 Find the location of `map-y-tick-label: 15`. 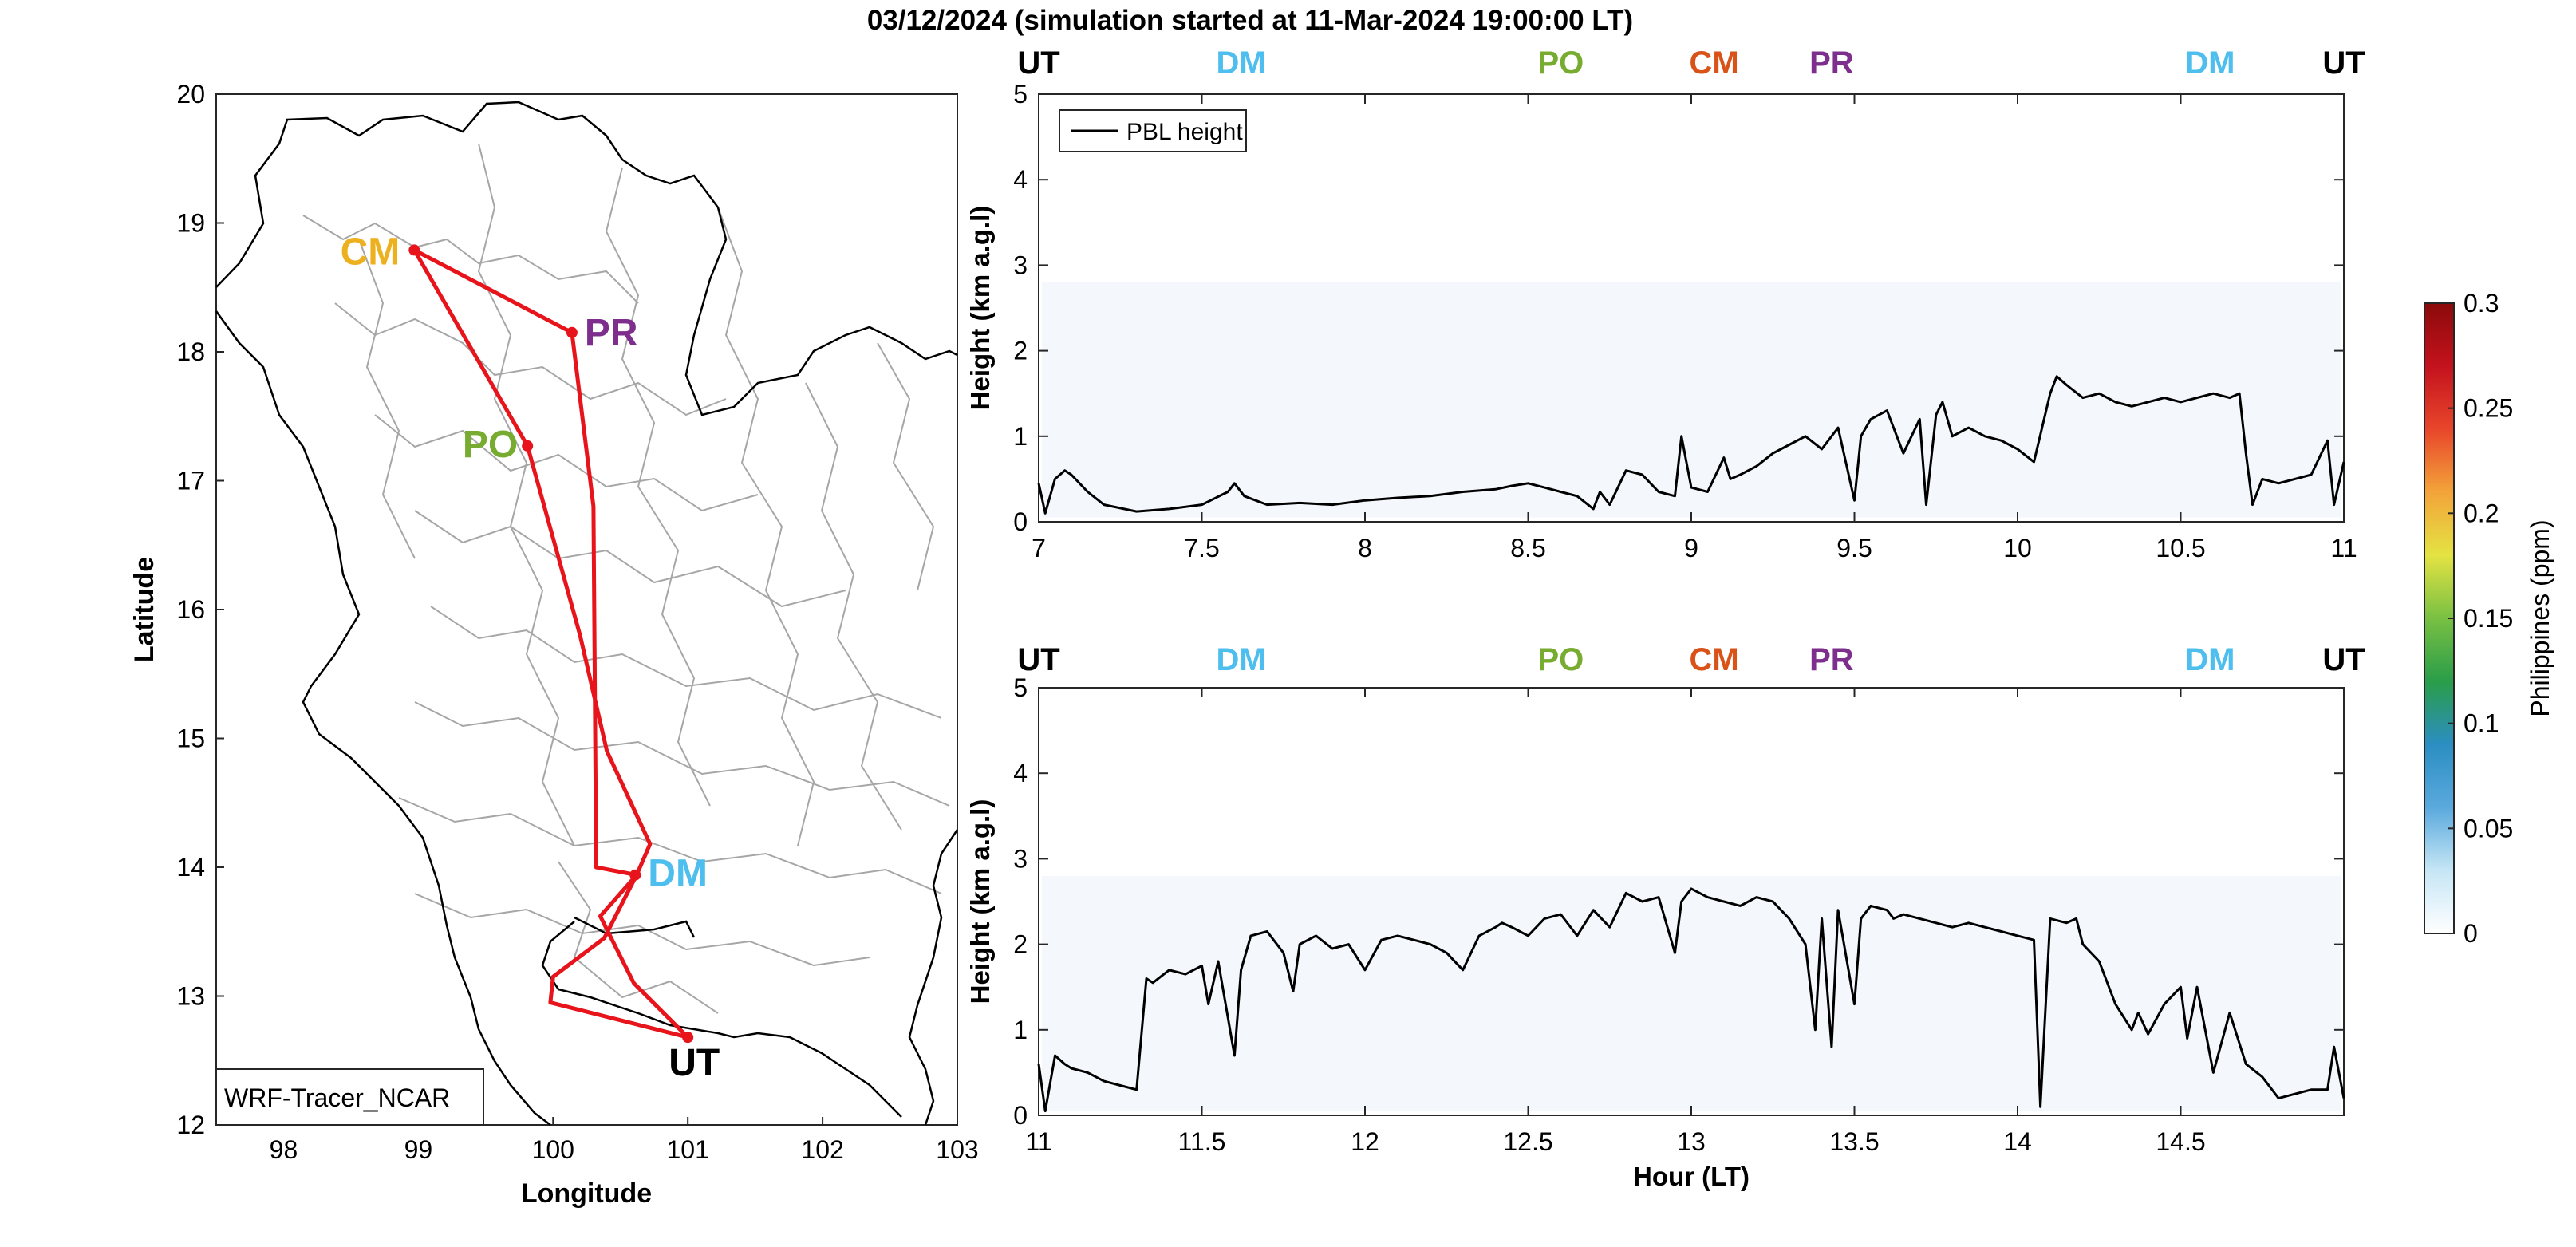

map-y-tick-label: 15 is located at coordinates (191, 738).